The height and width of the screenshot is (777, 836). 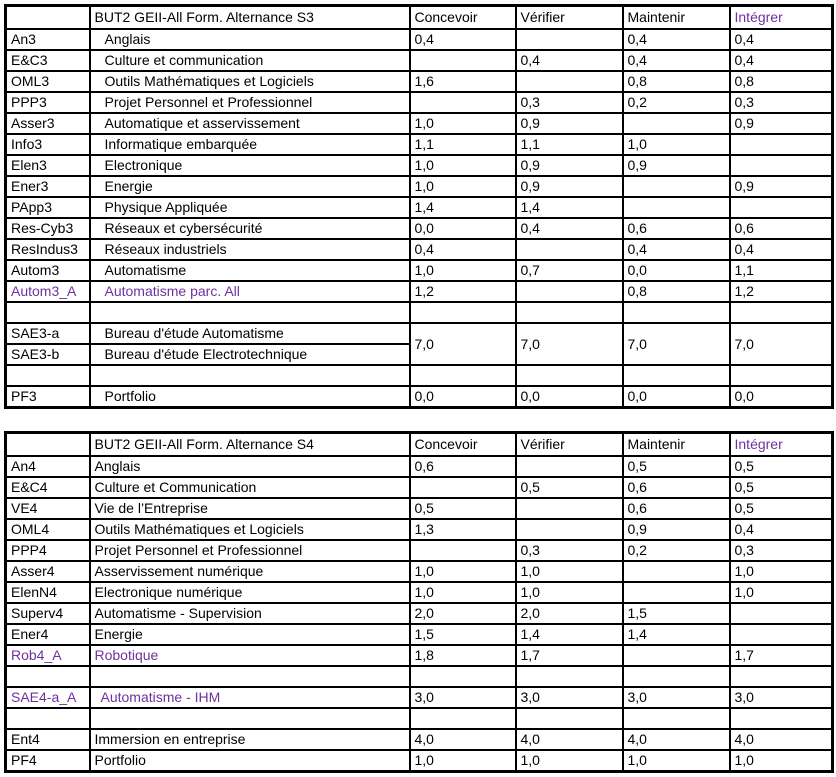 What do you see at coordinates (462, 655) in the screenshot?
I see `value-cell: 1,8` at bounding box center [462, 655].